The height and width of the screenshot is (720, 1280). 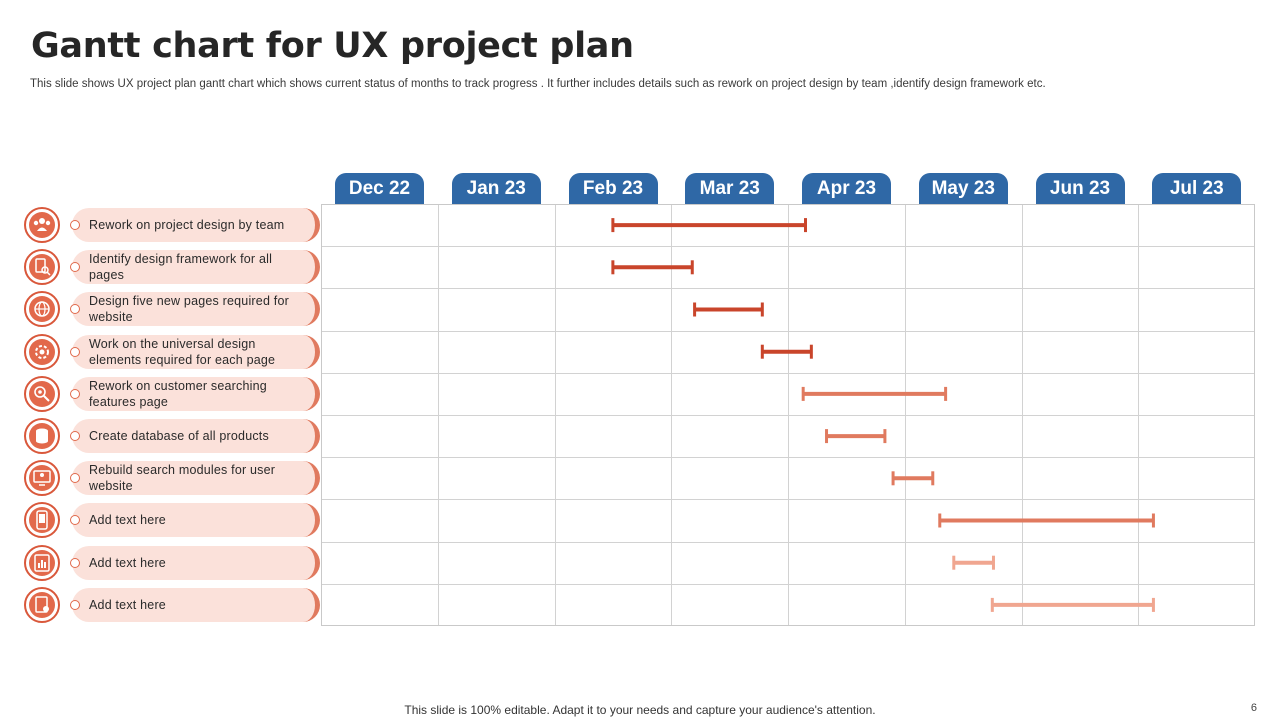 What do you see at coordinates (42, 267) in the screenshot?
I see `document-search-icon` at bounding box center [42, 267].